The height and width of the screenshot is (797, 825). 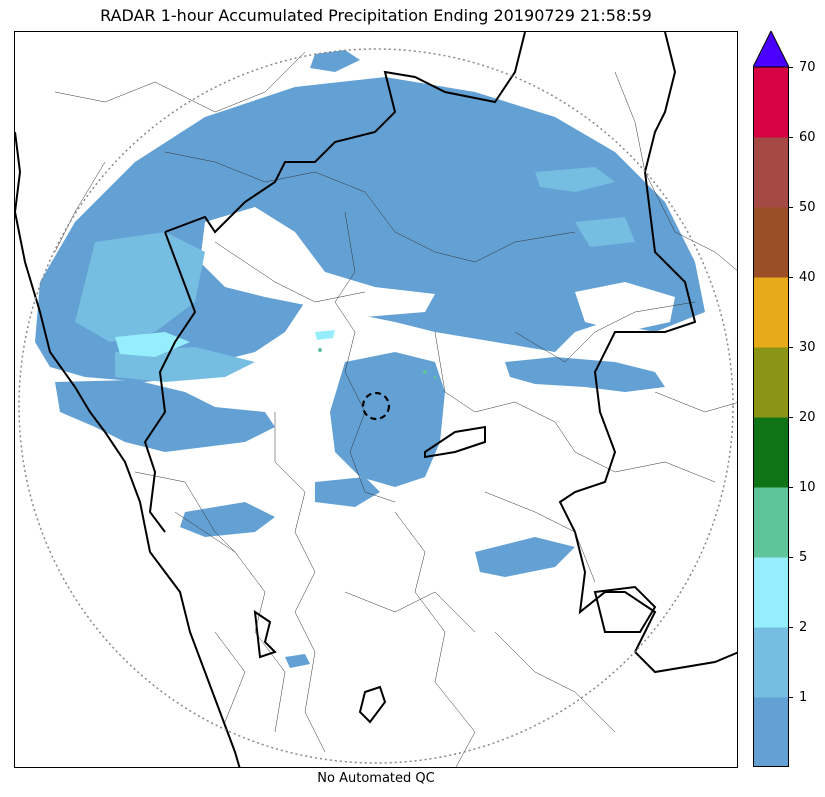 I want to click on colorbar-tick-label: 20, so click(x=807, y=417).